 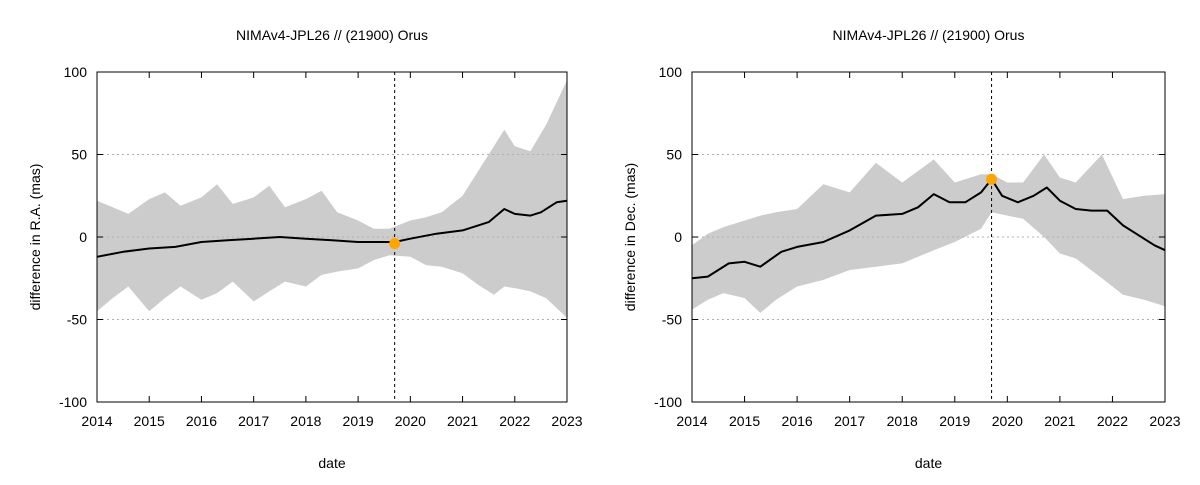 I want to click on y-axis-label: difference in R.A. (mas), so click(x=35, y=237).